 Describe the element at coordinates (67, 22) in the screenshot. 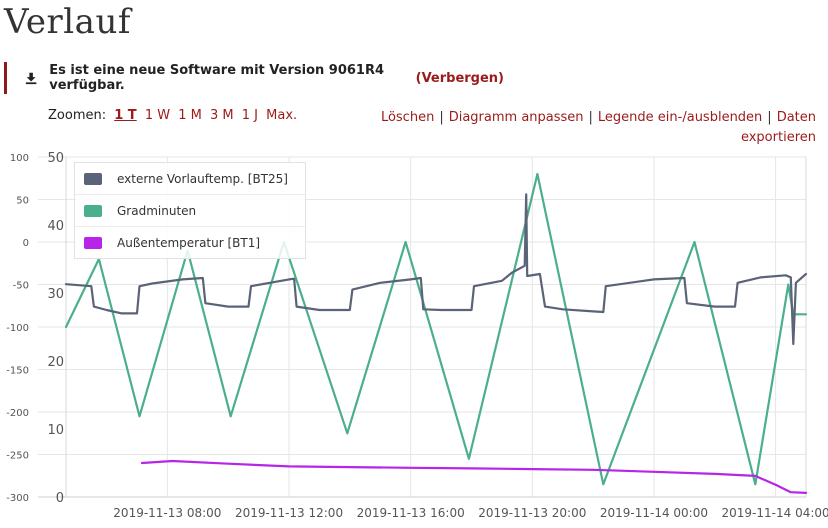

I see `page-title: Verlauf` at that location.